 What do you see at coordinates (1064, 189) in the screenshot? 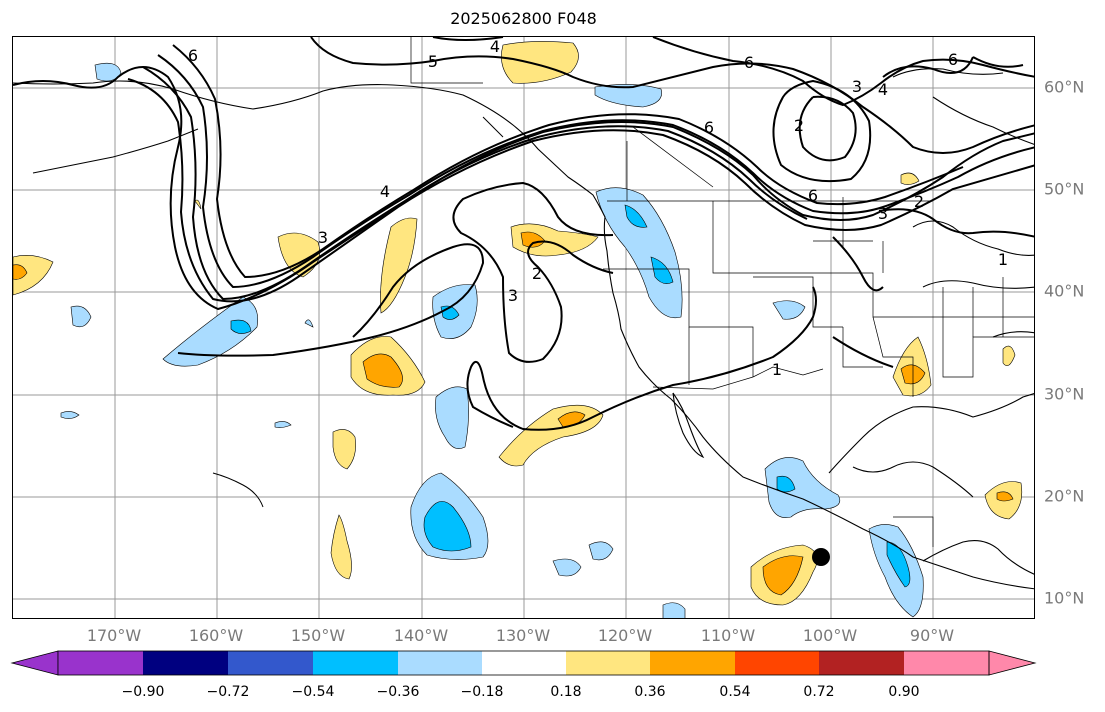
I see `lat-label: 50°N` at bounding box center [1064, 189].